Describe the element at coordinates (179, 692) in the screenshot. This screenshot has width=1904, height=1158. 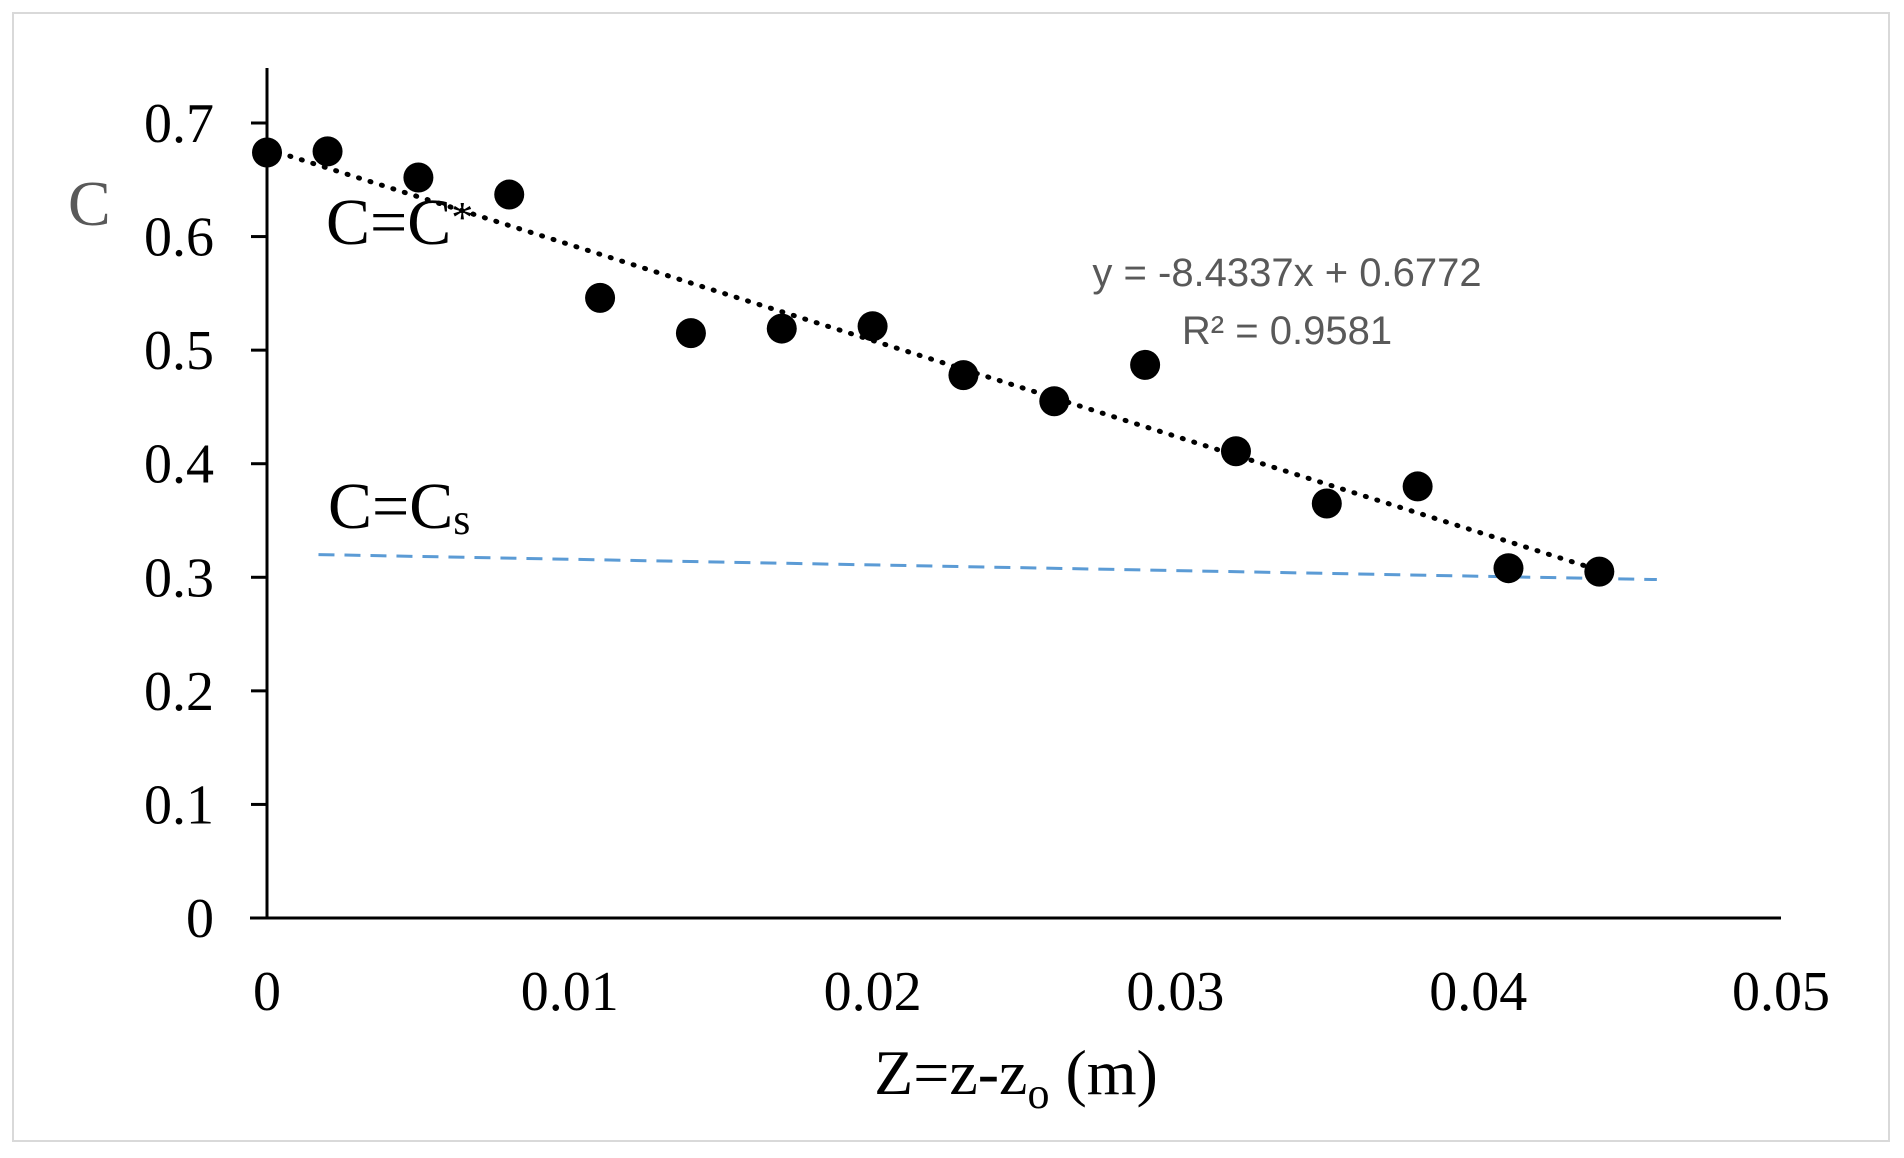
I see `y-tick-label: 0.2` at that location.